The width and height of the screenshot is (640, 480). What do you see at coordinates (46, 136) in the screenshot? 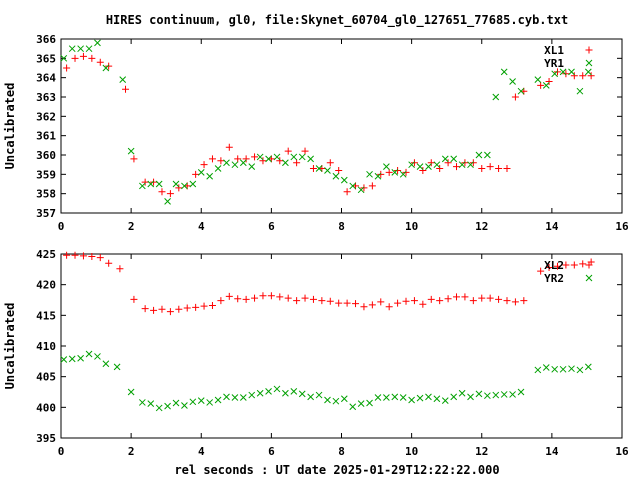
I see `y-tick-label: 361` at bounding box center [46, 136].